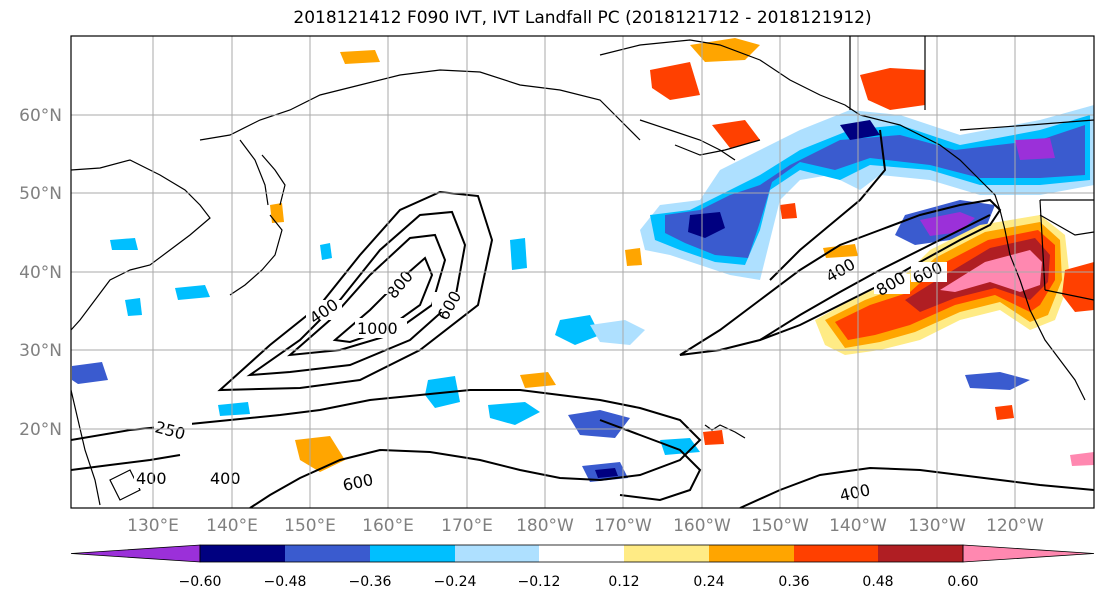 Image resolution: width=1105 pixels, height=601 pixels. What do you see at coordinates (702, 526) in the screenshot?
I see `lon-tick-label: 160°W` at bounding box center [702, 526].